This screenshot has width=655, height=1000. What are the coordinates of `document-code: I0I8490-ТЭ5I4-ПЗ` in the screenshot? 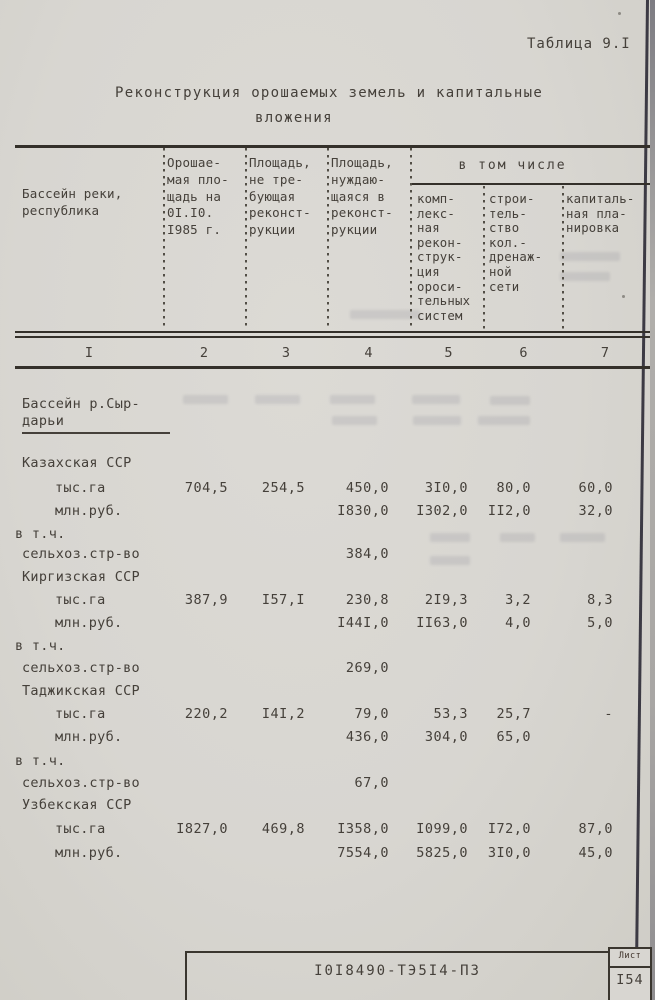 It's located at (397, 971).